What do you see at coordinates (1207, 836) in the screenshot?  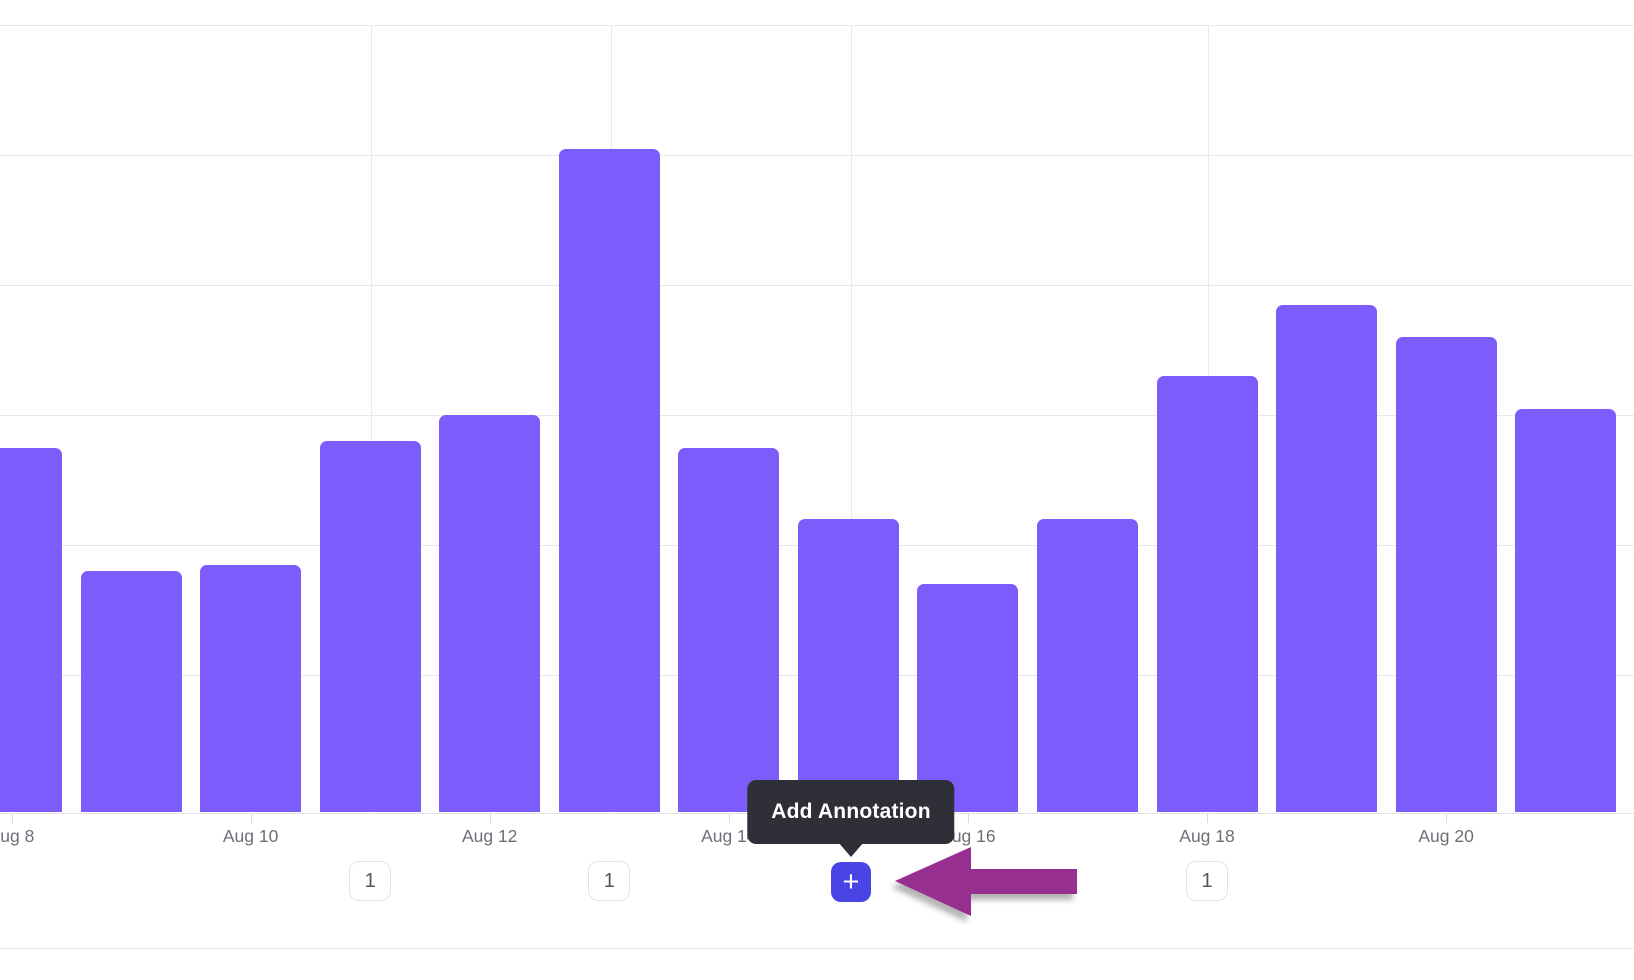 I see `x-axis-label-aug-18: Aug 18` at bounding box center [1207, 836].